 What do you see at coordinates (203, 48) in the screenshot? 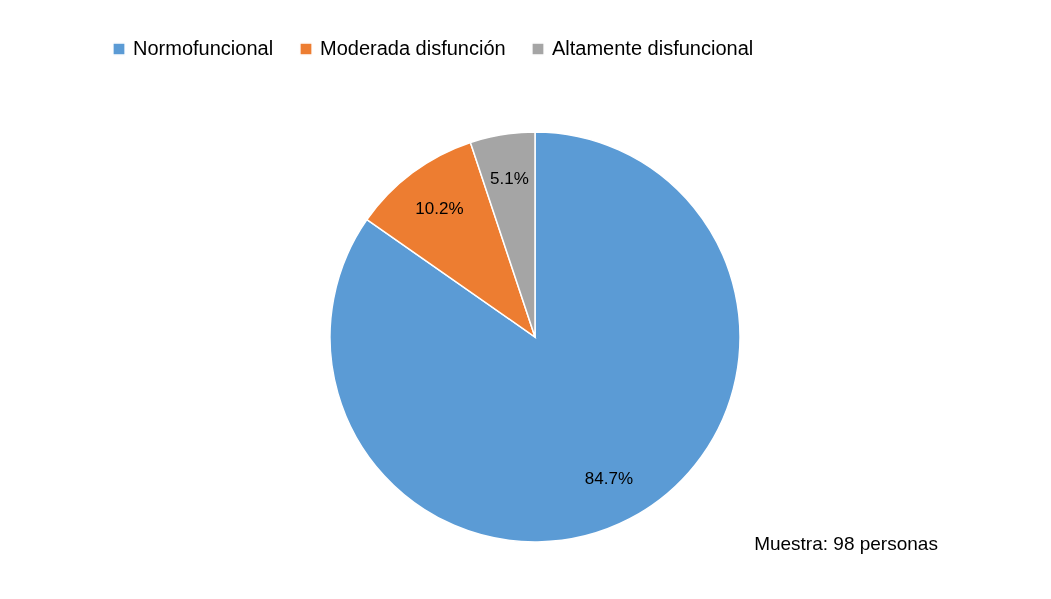
I see `legend-label: Normofuncional` at bounding box center [203, 48].